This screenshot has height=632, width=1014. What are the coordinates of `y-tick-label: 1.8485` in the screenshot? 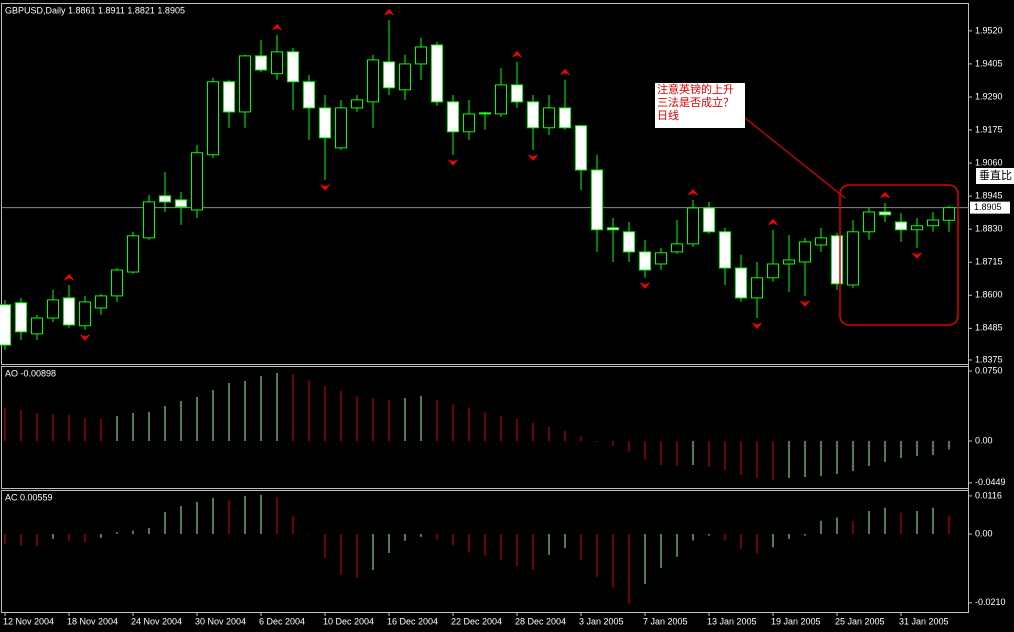 It's located at (989, 328).